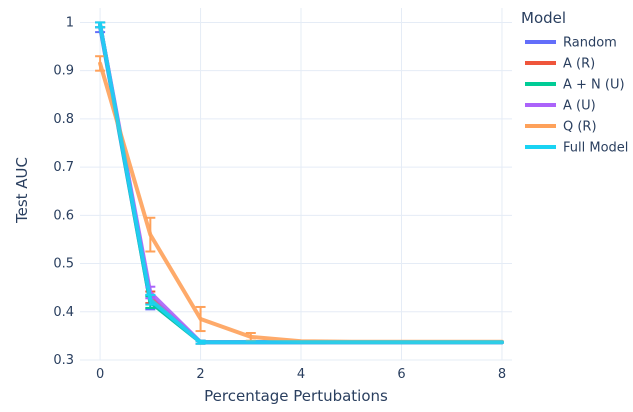 This screenshot has height=412, width=633. Describe the element at coordinates (63, 215) in the screenshot. I see `y-tick-label-3: 0.6` at that location.